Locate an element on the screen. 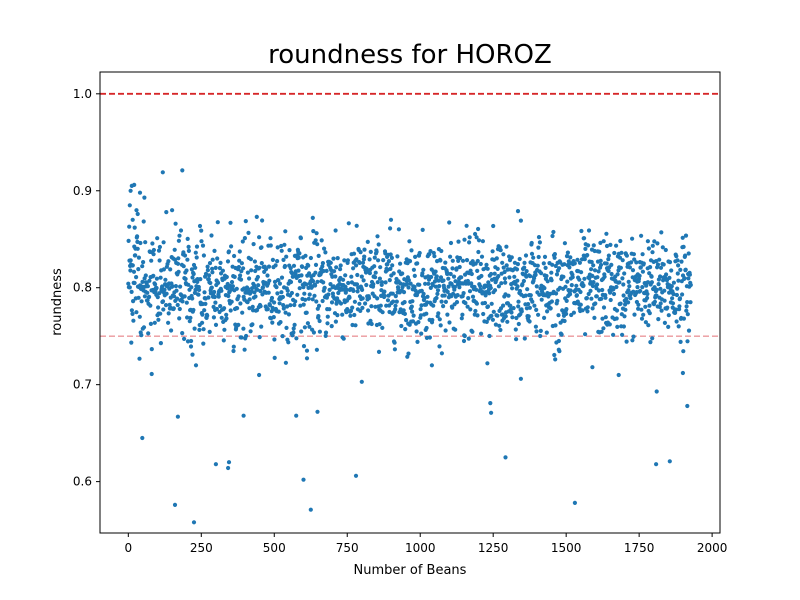  y-tick-label: 0.6 is located at coordinates (82, 482).